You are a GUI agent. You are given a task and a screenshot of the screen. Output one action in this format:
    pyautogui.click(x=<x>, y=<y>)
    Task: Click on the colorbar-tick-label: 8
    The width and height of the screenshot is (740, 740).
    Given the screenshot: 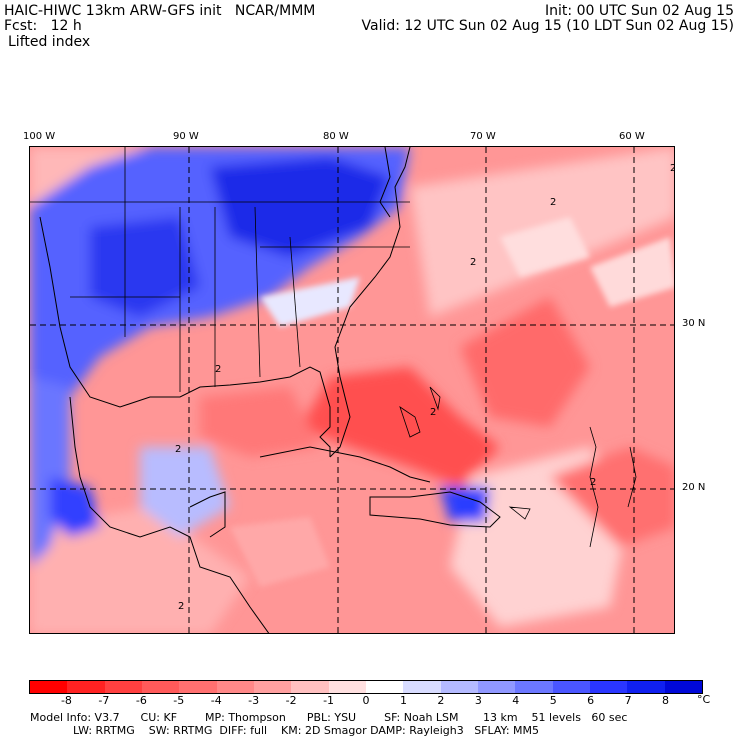 What is the action you would take?
    pyautogui.click(x=666, y=700)
    